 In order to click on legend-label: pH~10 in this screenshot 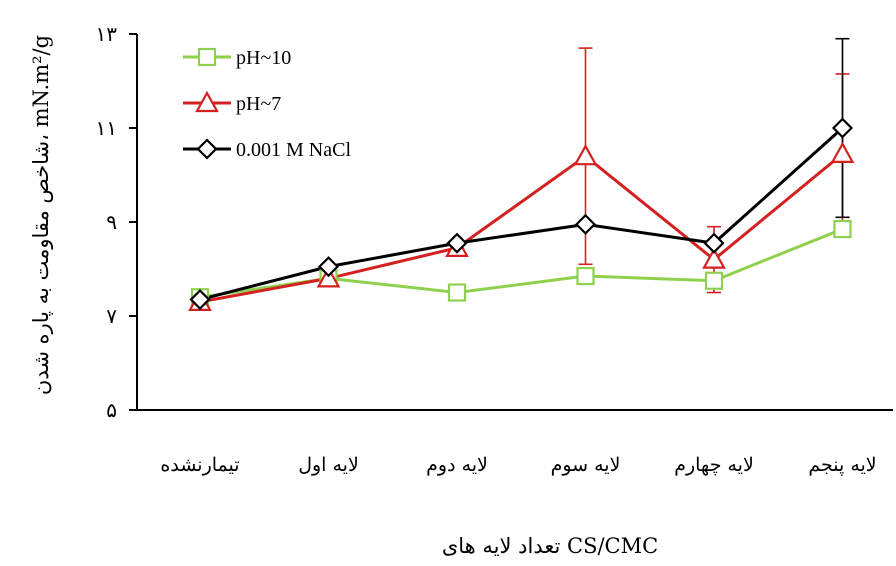, I will do `click(263, 58)`.